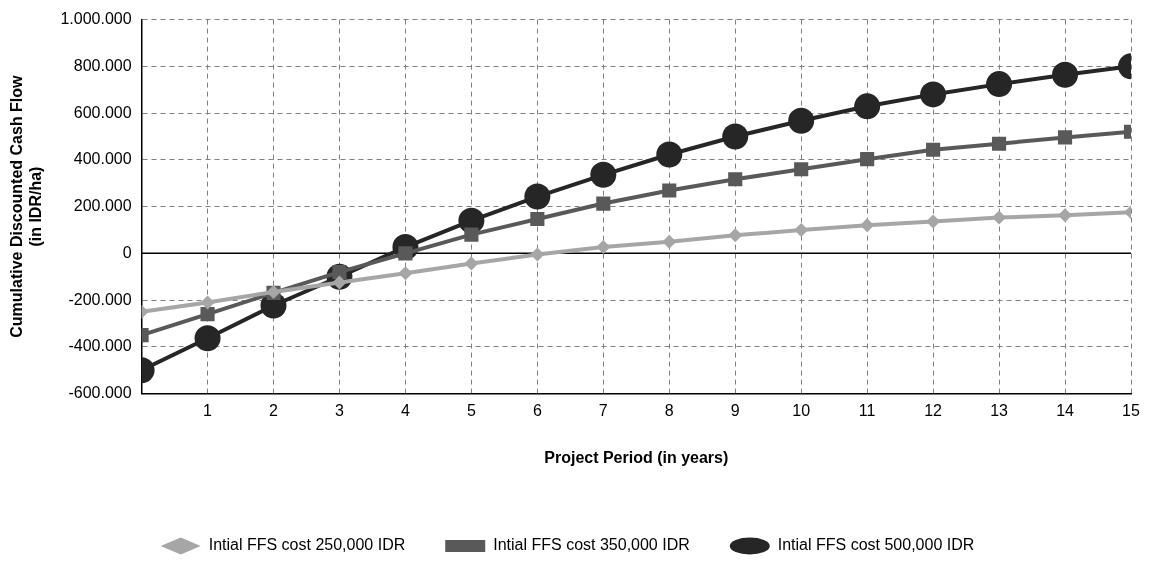 This screenshot has width=1149, height=568. Describe the element at coordinates (591, 545) in the screenshot. I see `legend-label: Intial FFS cost 350,000 IDR` at that location.